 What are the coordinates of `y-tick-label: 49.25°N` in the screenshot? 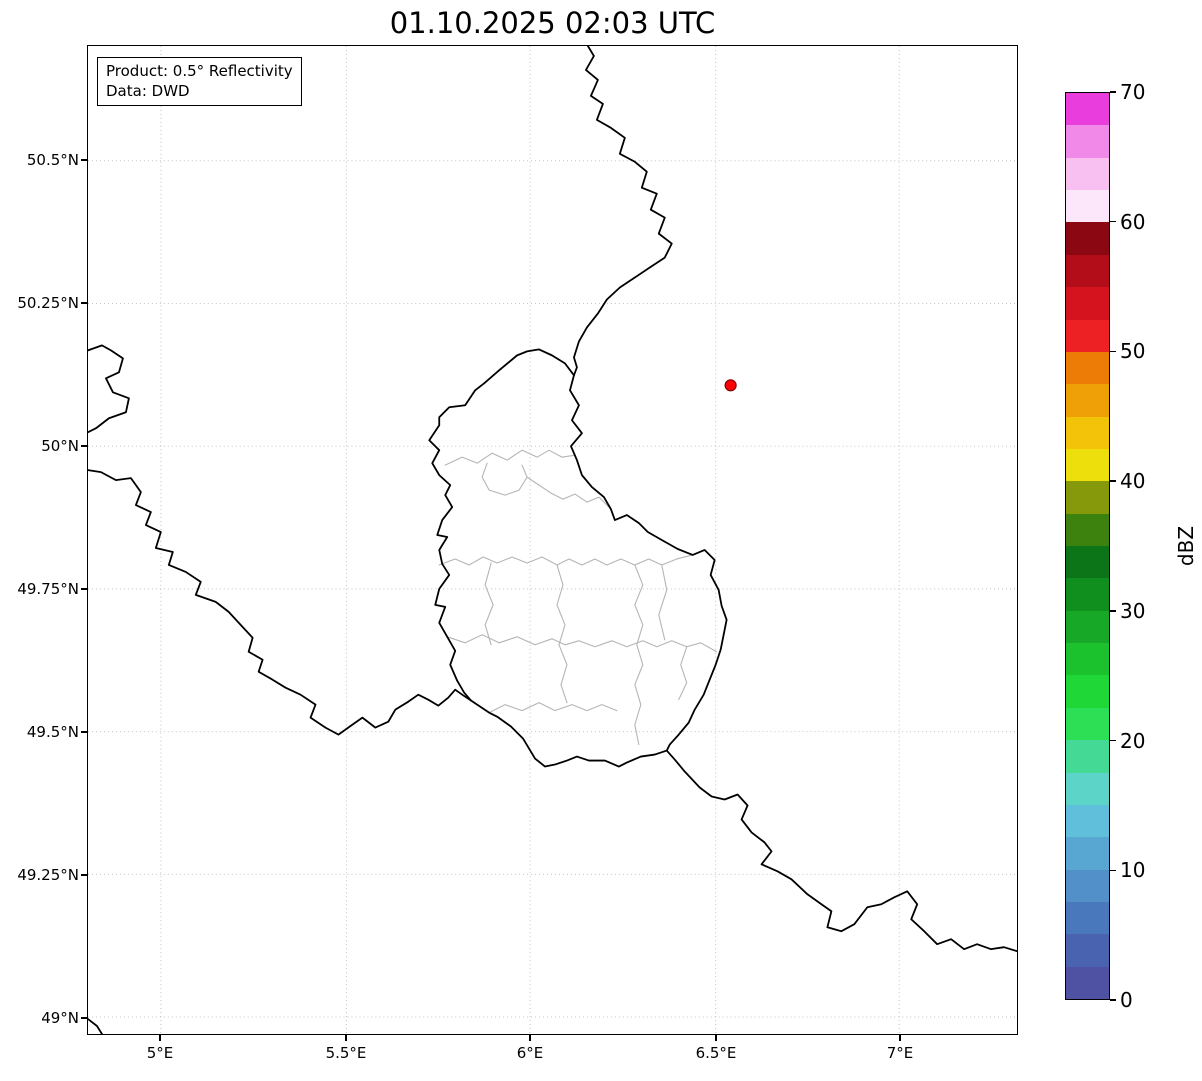 It's located at (48, 875).